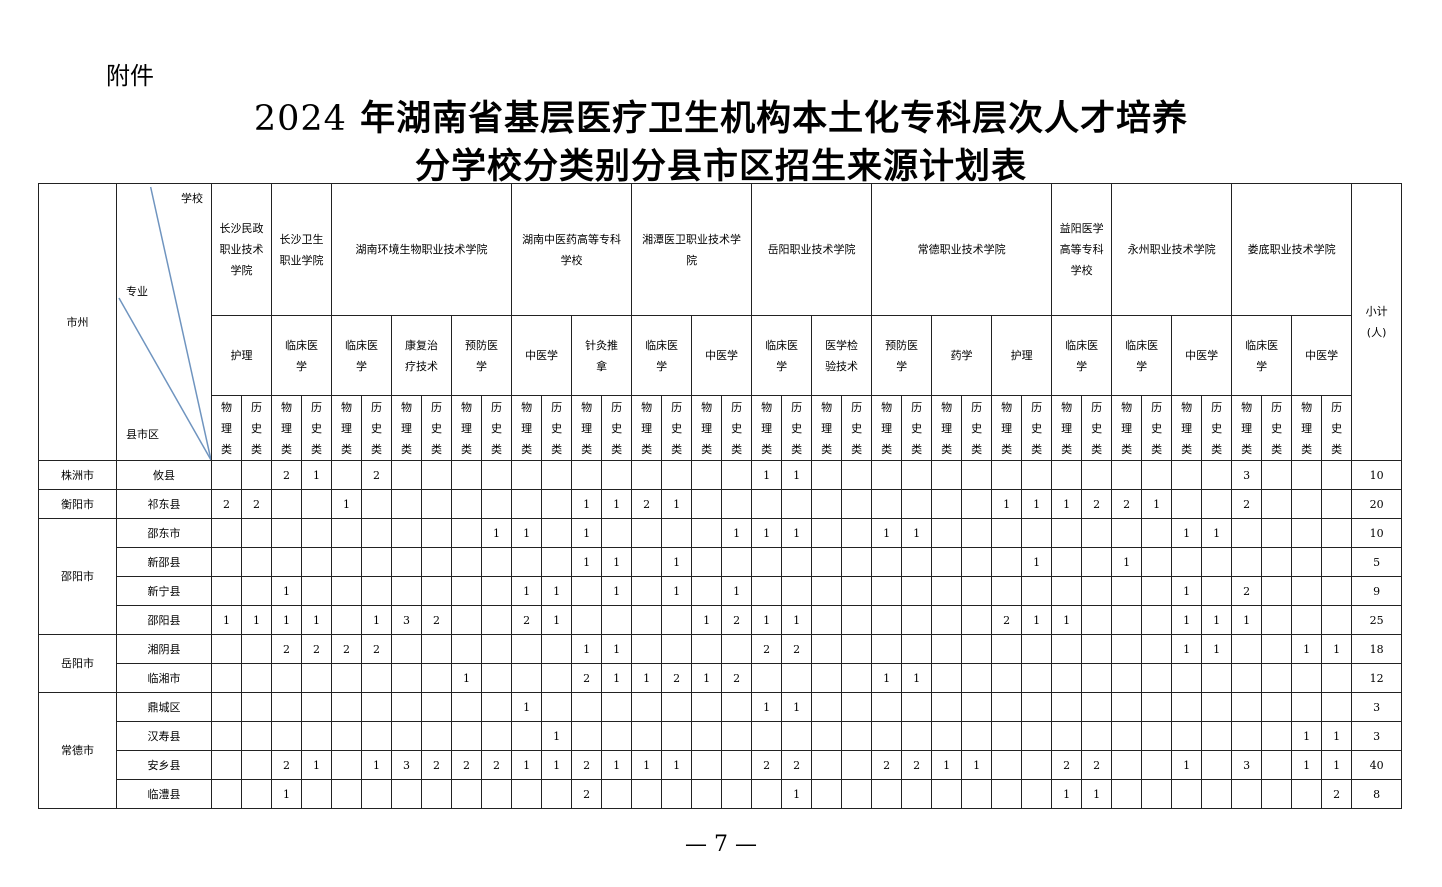 Image resolution: width=1442 pixels, height=887 pixels. What do you see at coordinates (721, 844) in the screenshot?
I see `page-number: — 7 —` at bounding box center [721, 844].